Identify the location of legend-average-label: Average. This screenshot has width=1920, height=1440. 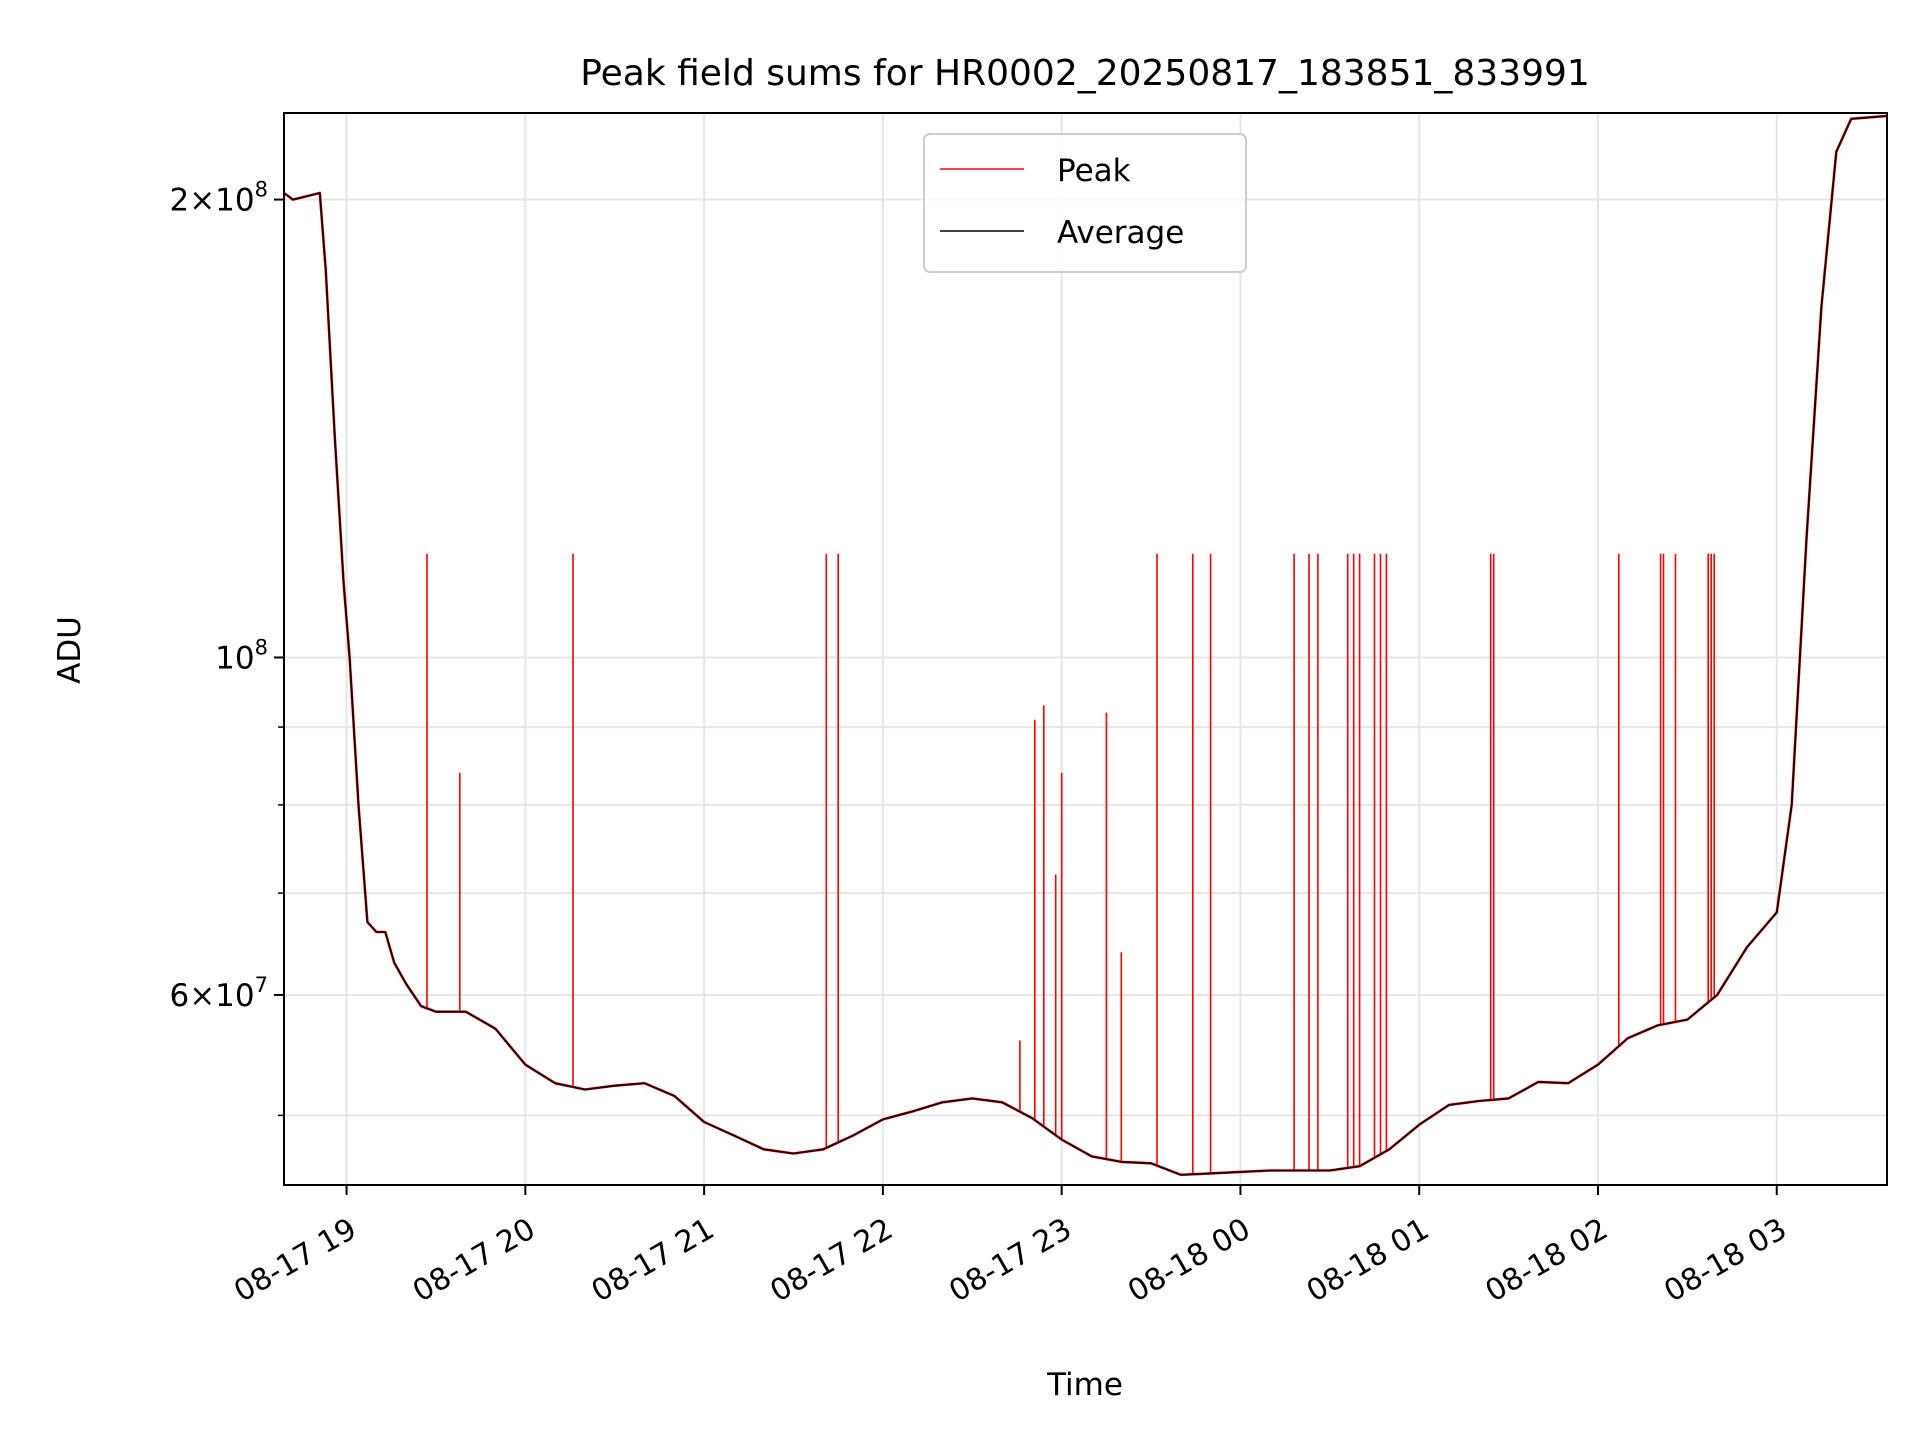
(1120, 233).